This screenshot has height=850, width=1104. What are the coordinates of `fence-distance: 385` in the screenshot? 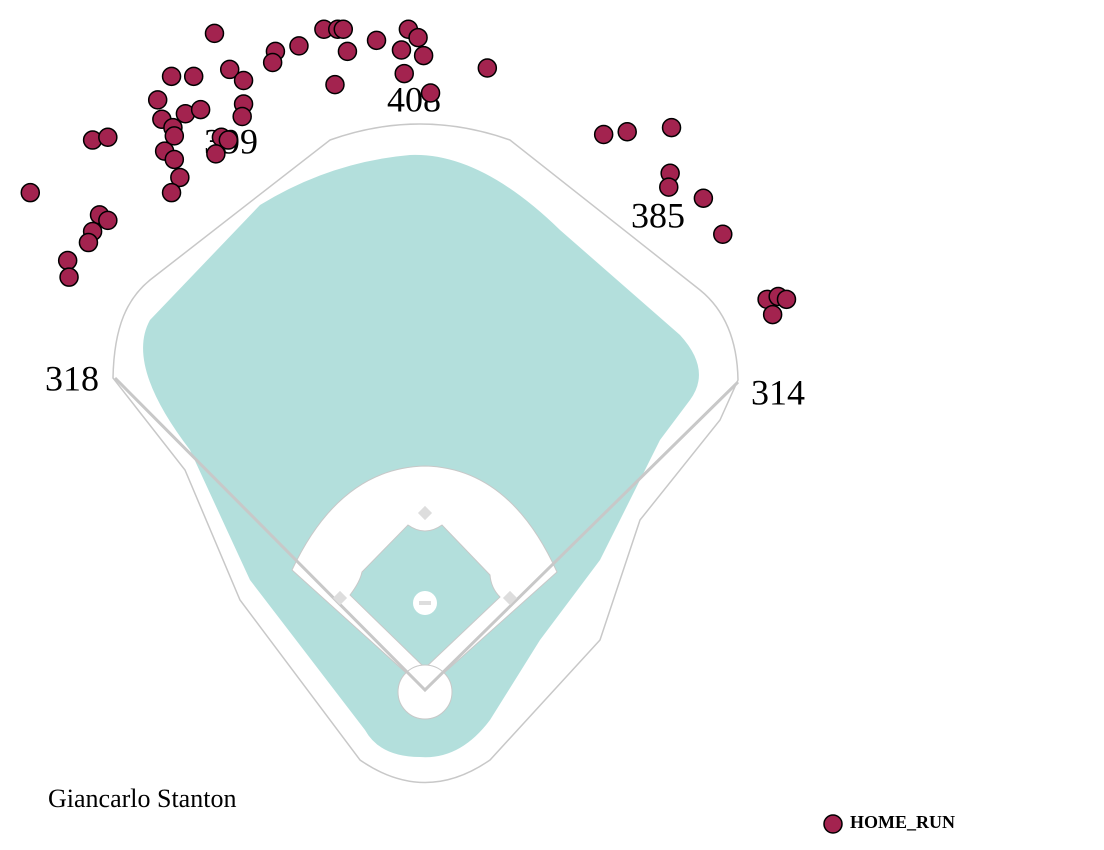 It's located at (658, 215).